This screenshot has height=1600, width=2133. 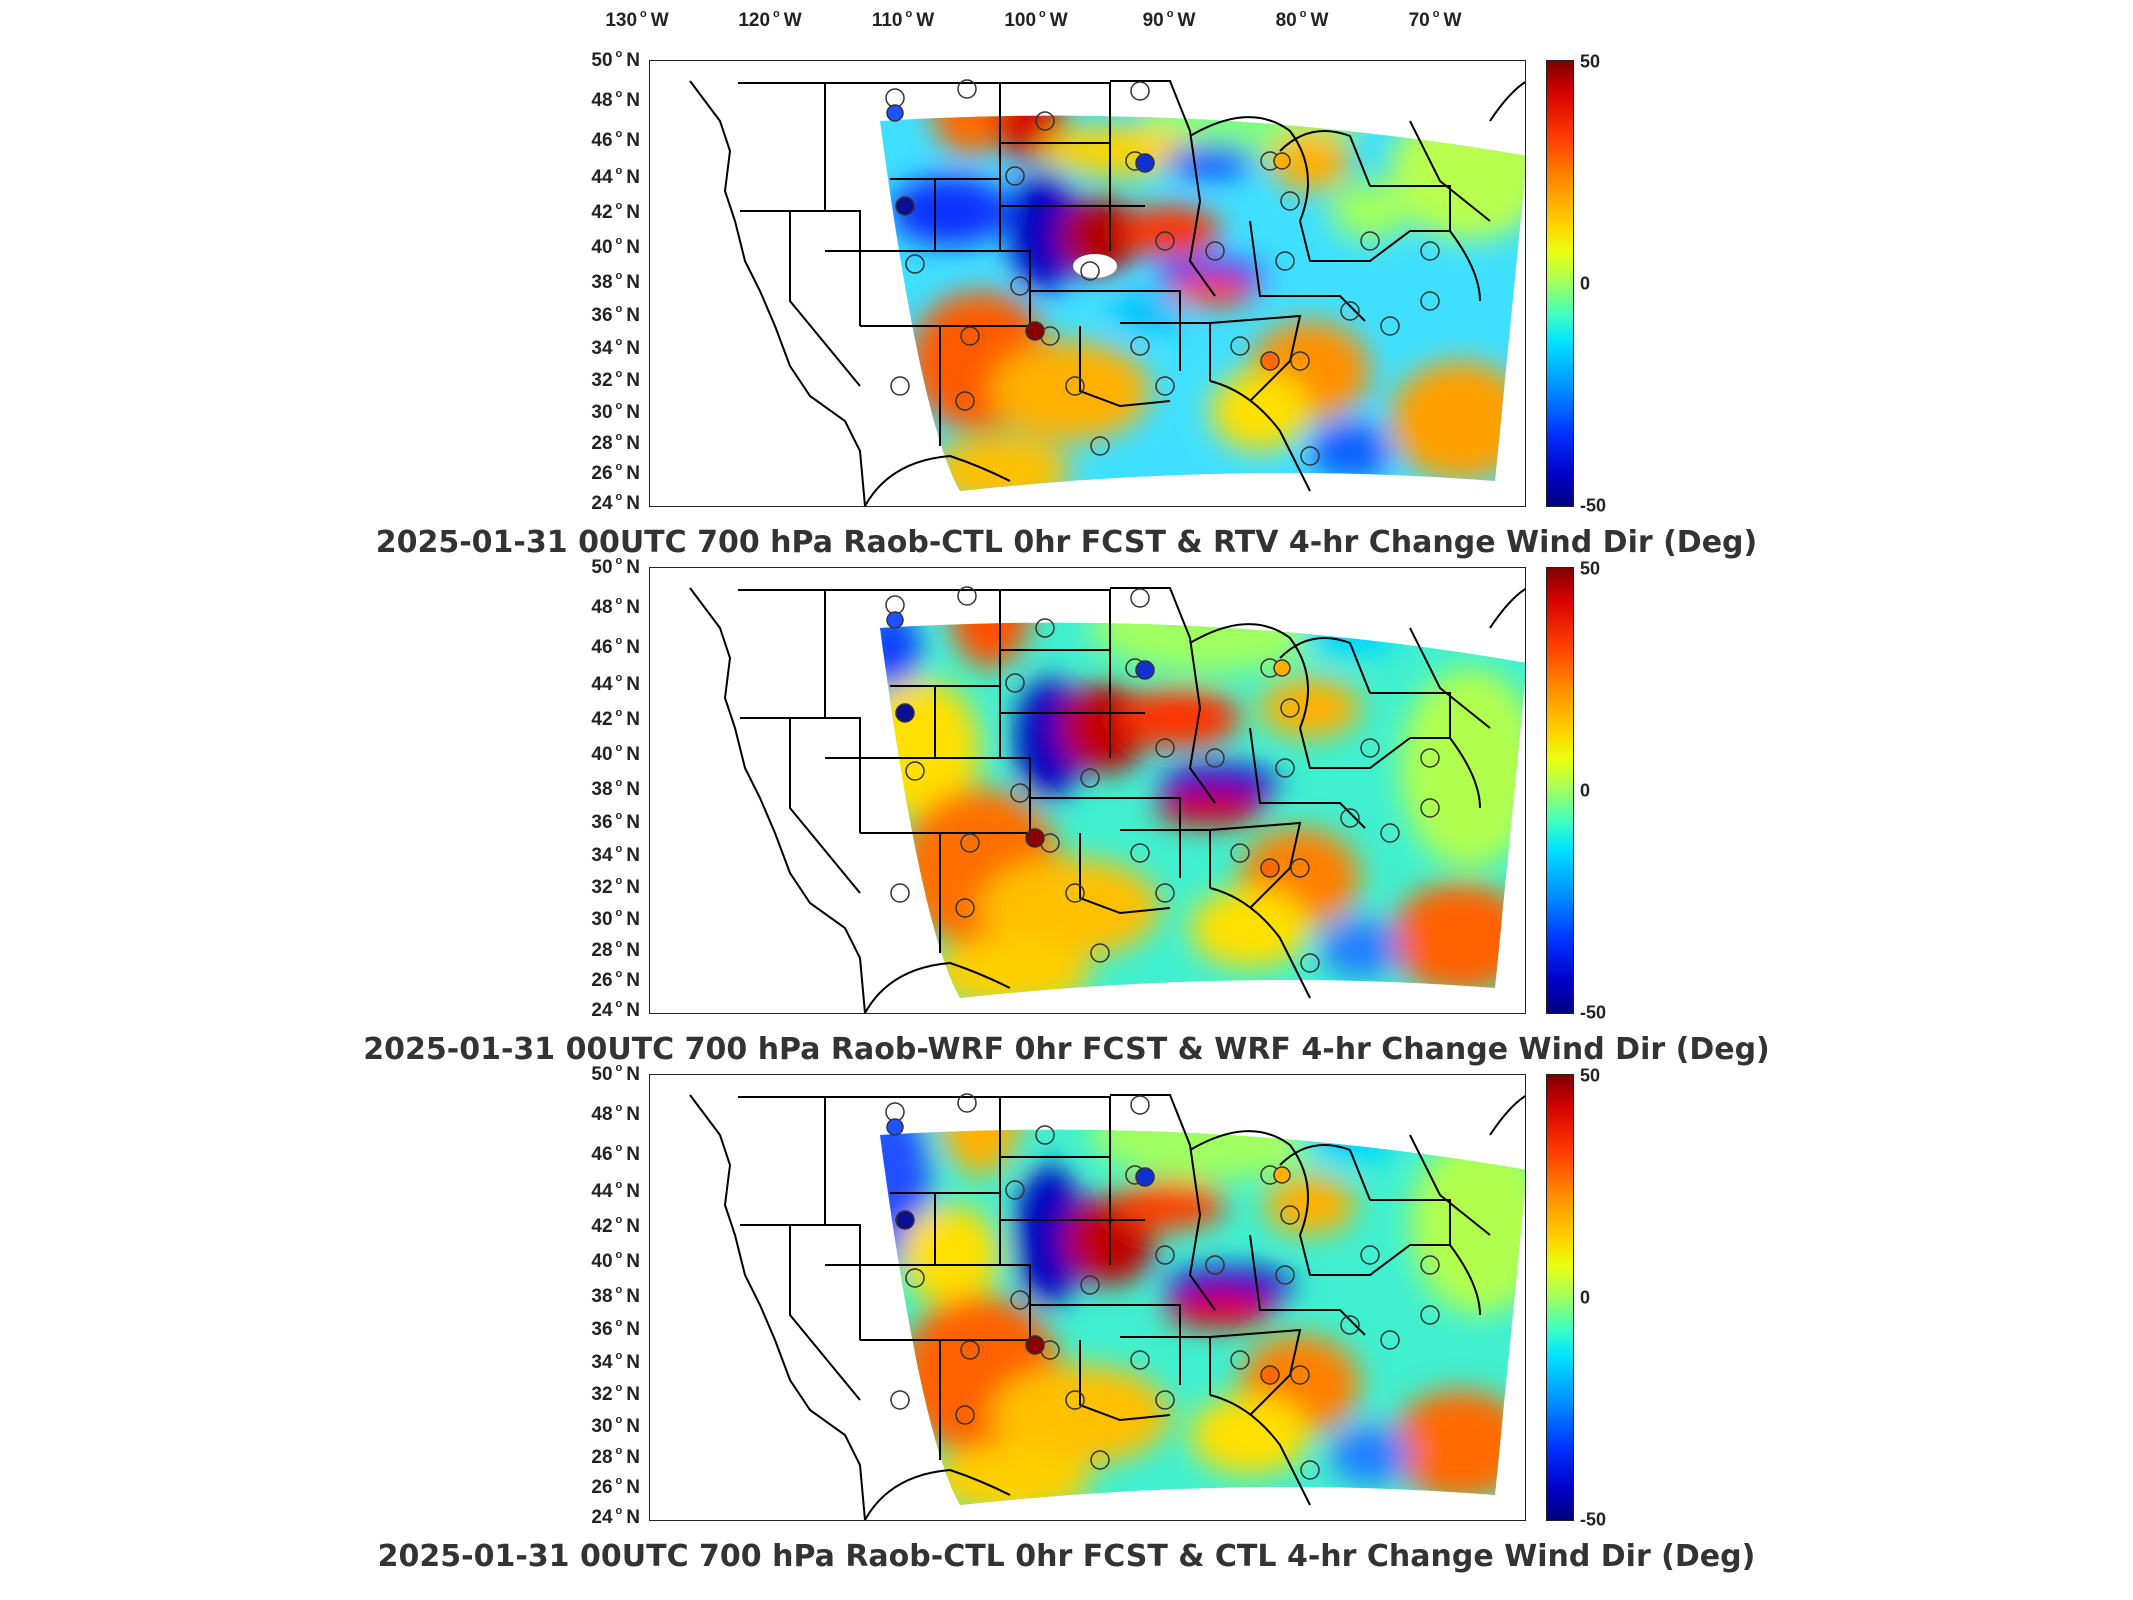 I want to click on lon-label-90: 90 o W, so click(x=1169, y=19).